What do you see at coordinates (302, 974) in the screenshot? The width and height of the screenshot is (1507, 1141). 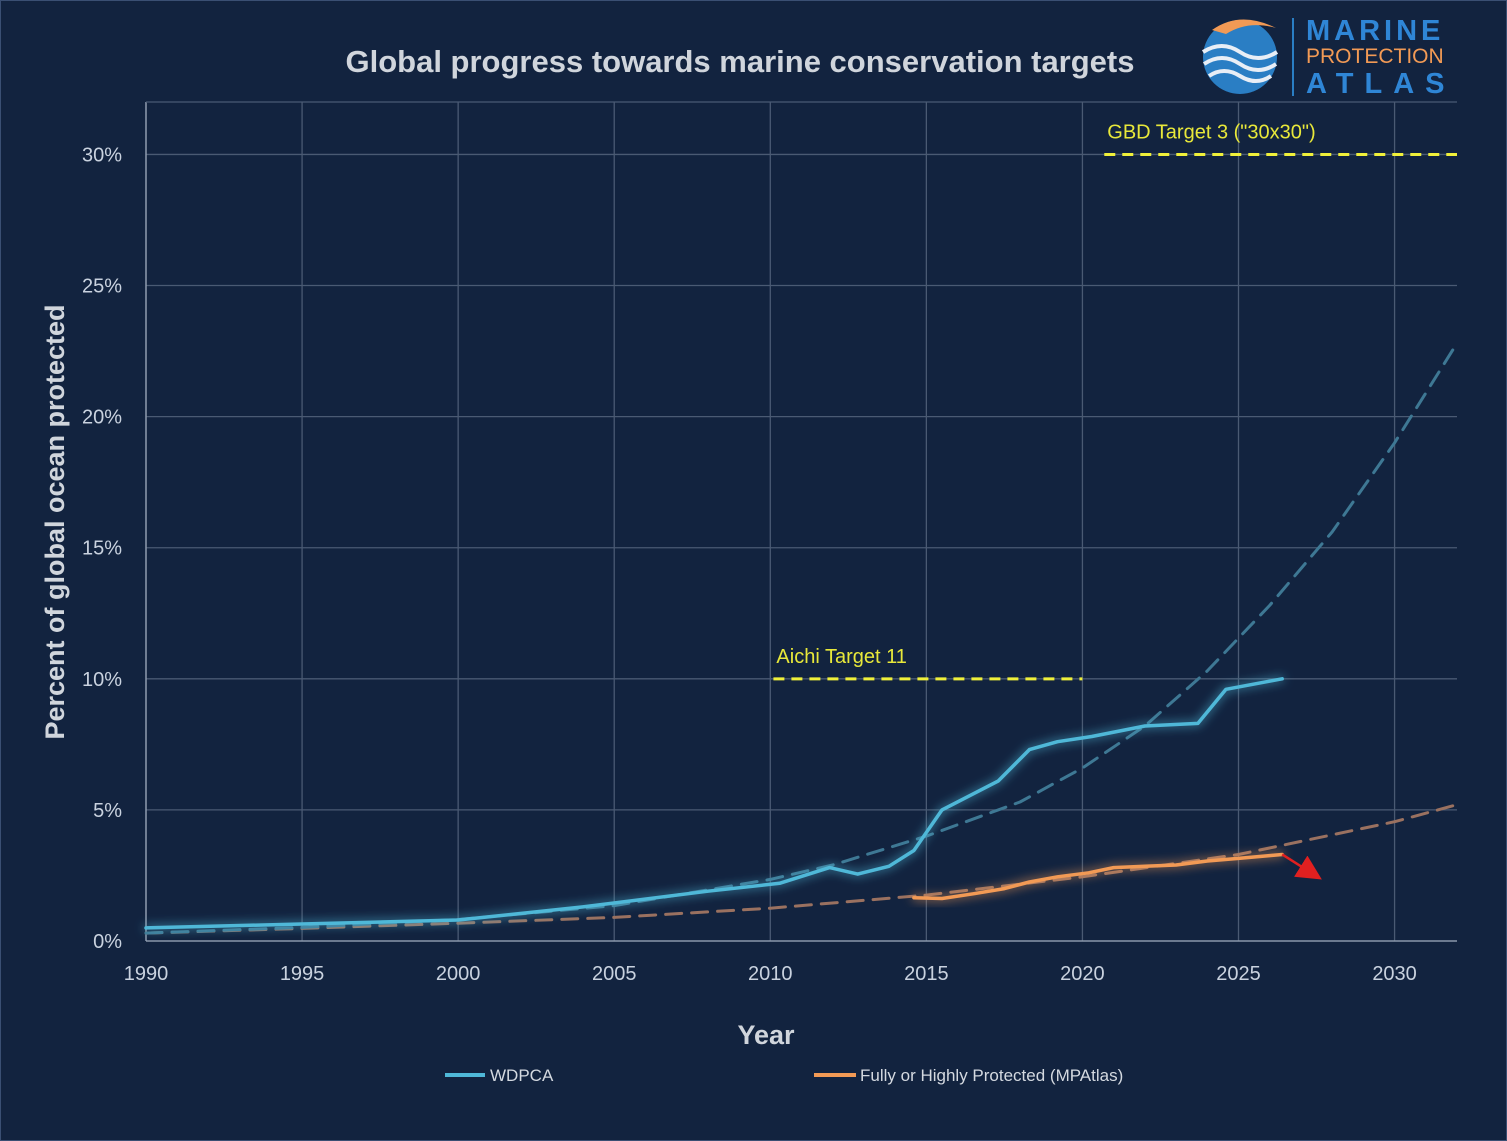 I see `x-tick-label: 1995` at bounding box center [302, 974].